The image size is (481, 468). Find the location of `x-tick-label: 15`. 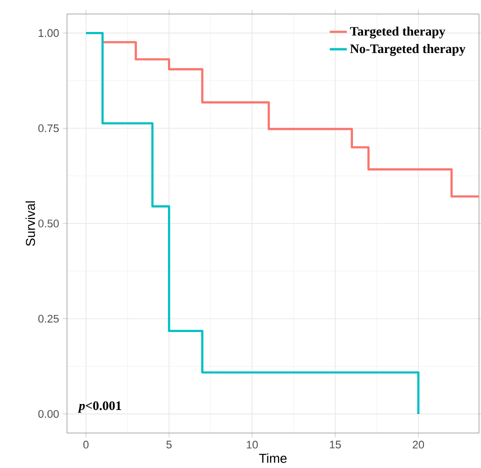

x-tick-label: 15 is located at coordinates (335, 444).